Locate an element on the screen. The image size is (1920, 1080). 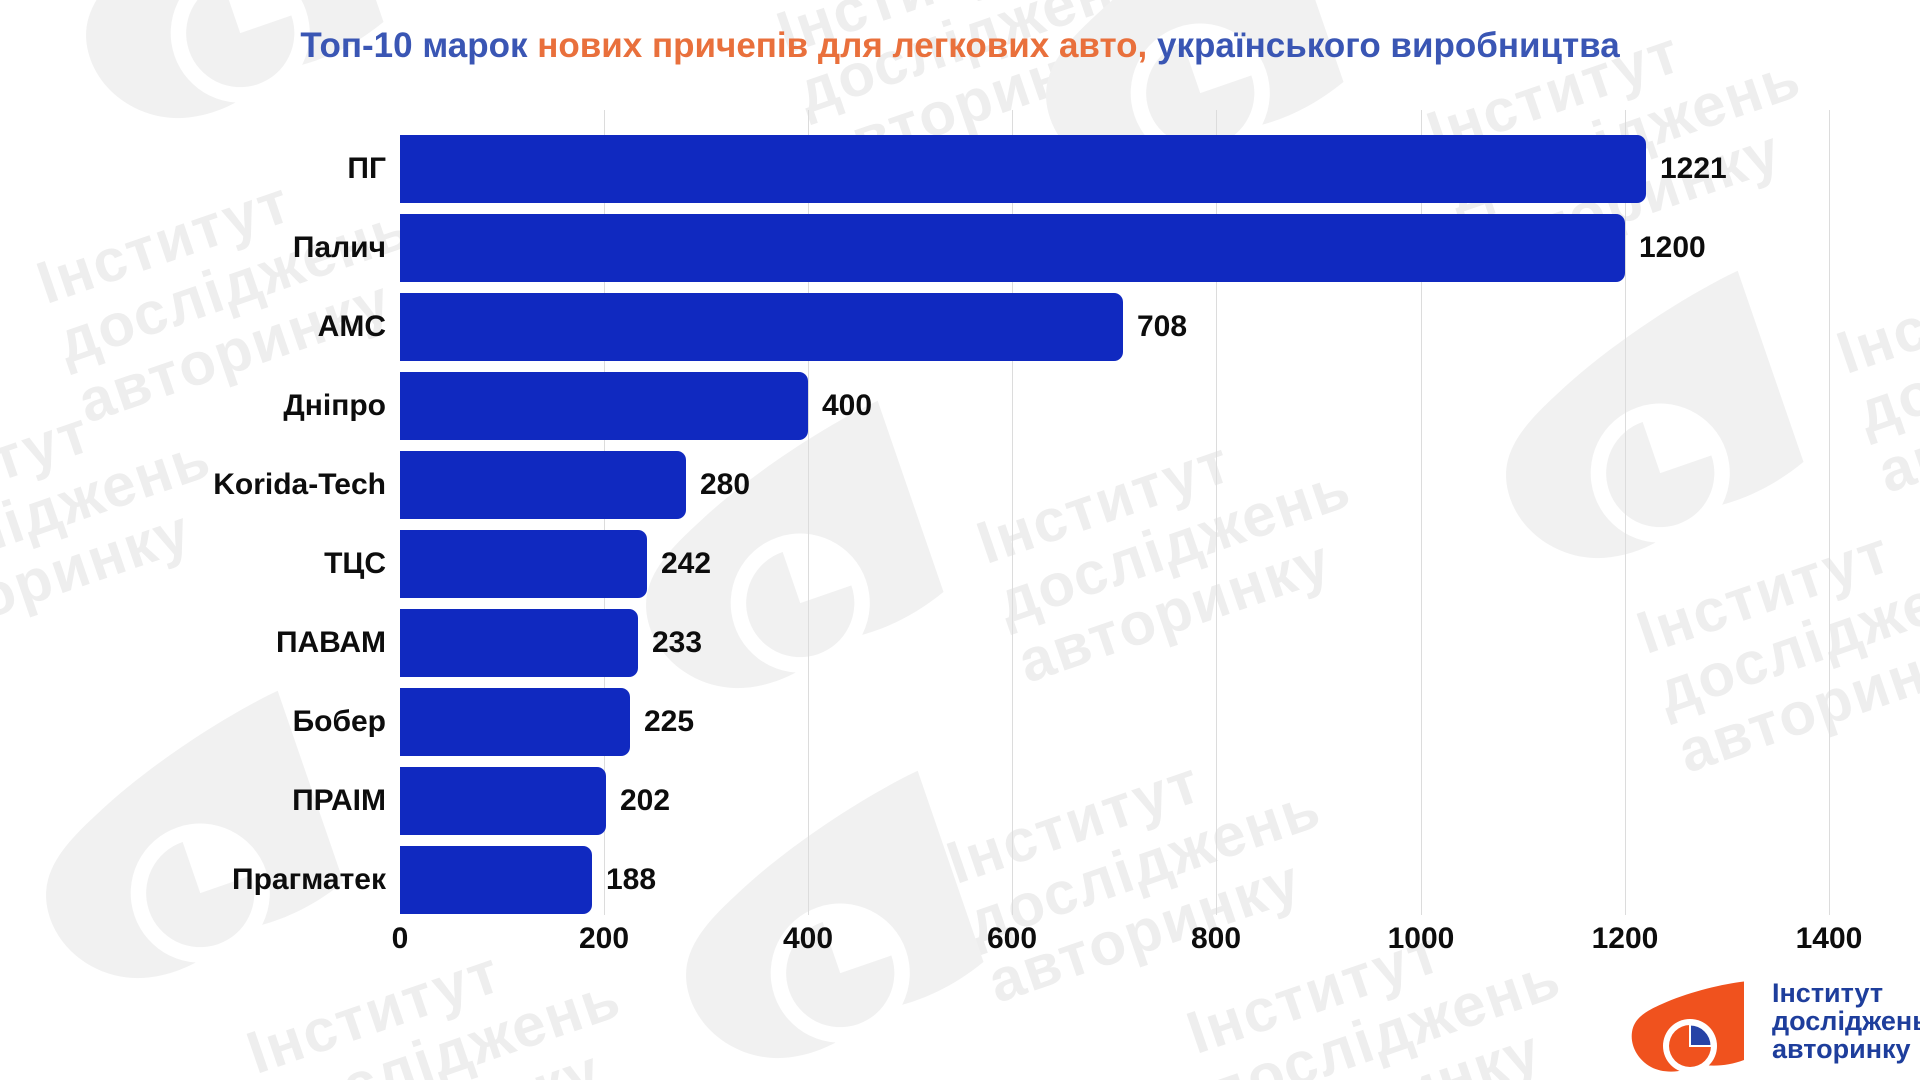
footer-logo: Інститут досліджень авторинку is located at coordinates (1773, 1029).